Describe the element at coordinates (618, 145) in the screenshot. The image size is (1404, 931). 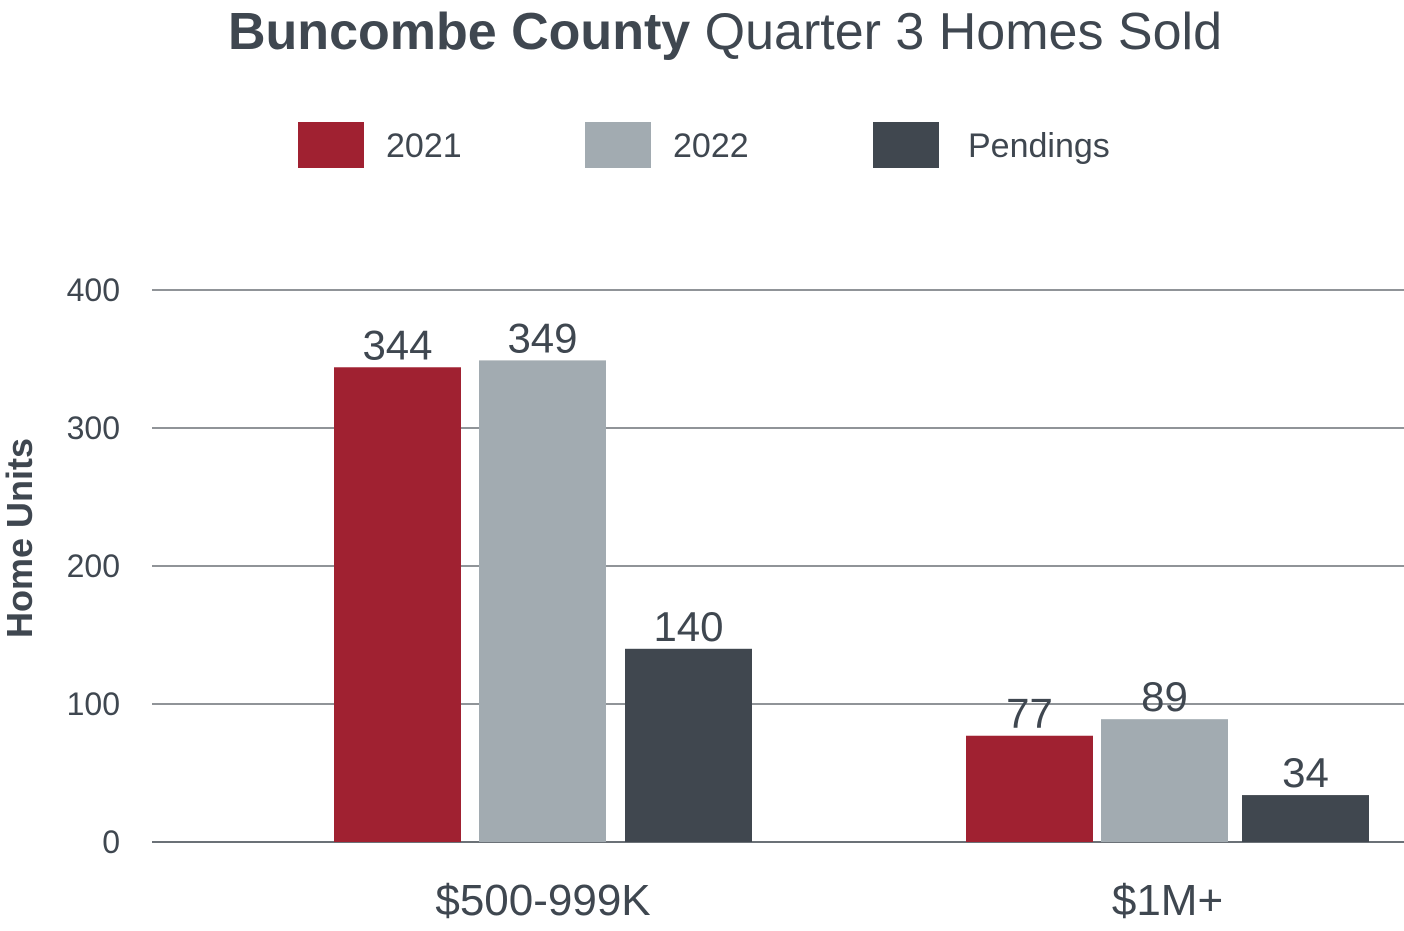
I see `legend-swatch-2022` at that location.